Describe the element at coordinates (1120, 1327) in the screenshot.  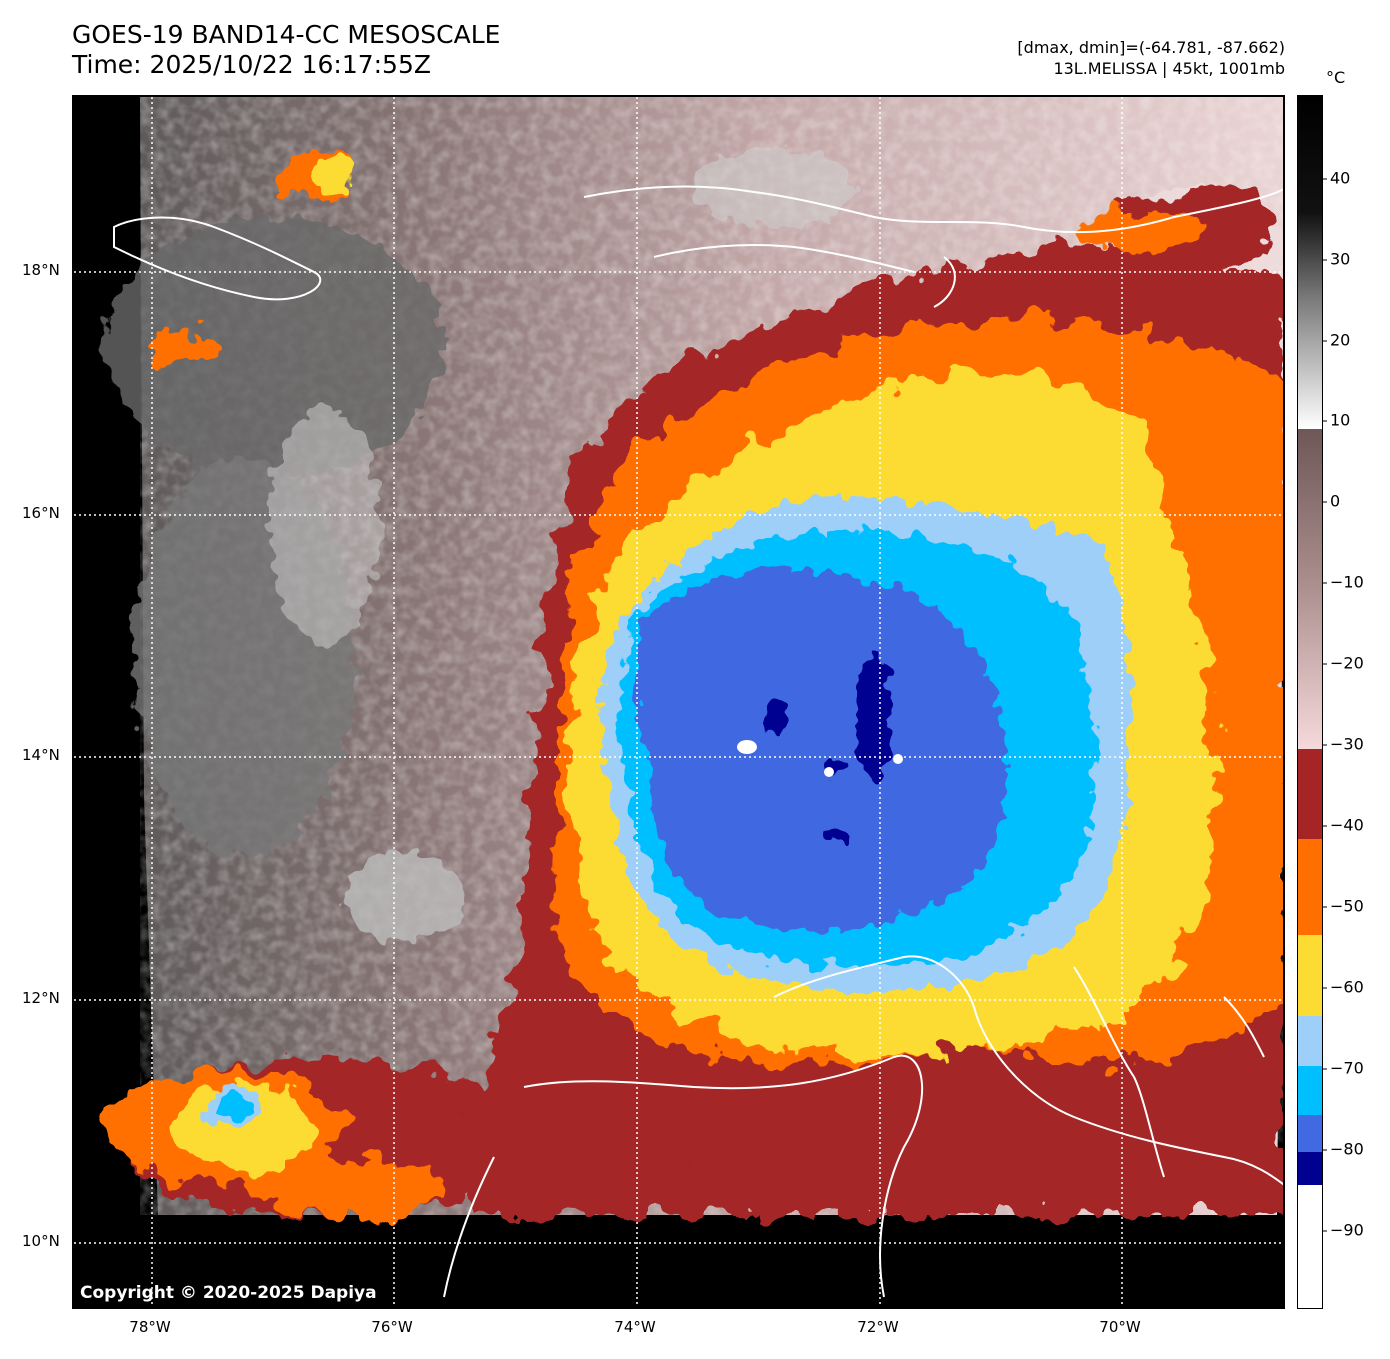
I see `lon-label-70w: 70°W` at that location.